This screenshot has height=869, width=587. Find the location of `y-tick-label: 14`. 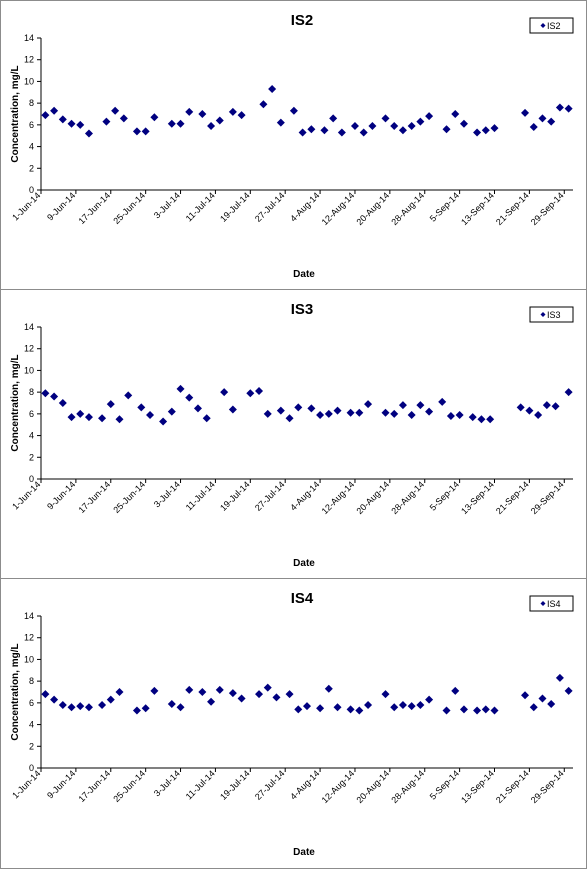

y-tick-label: 14 is located at coordinates (29, 616).